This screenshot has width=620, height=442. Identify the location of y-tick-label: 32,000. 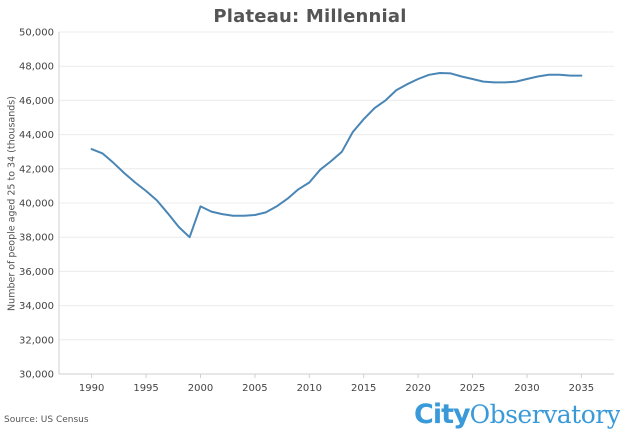
(36, 340).